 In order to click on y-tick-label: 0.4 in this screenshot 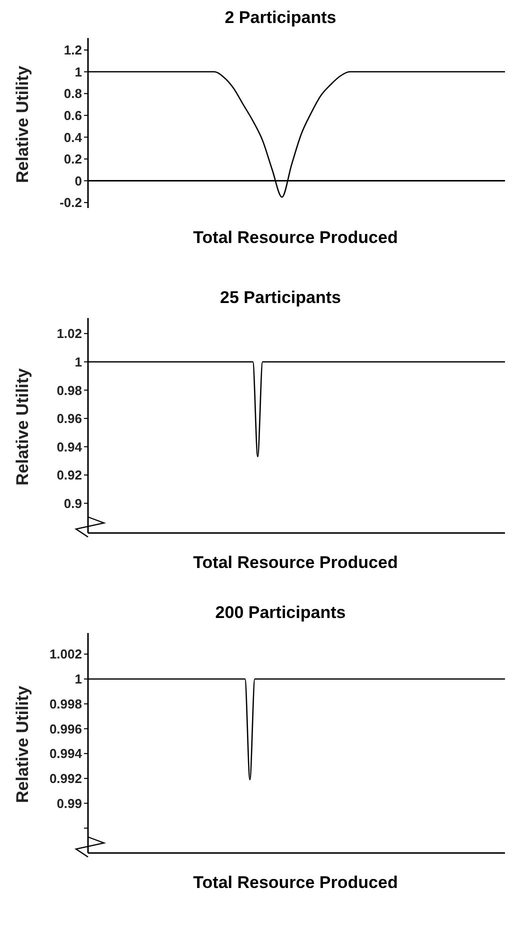, I will do `click(73, 137)`.